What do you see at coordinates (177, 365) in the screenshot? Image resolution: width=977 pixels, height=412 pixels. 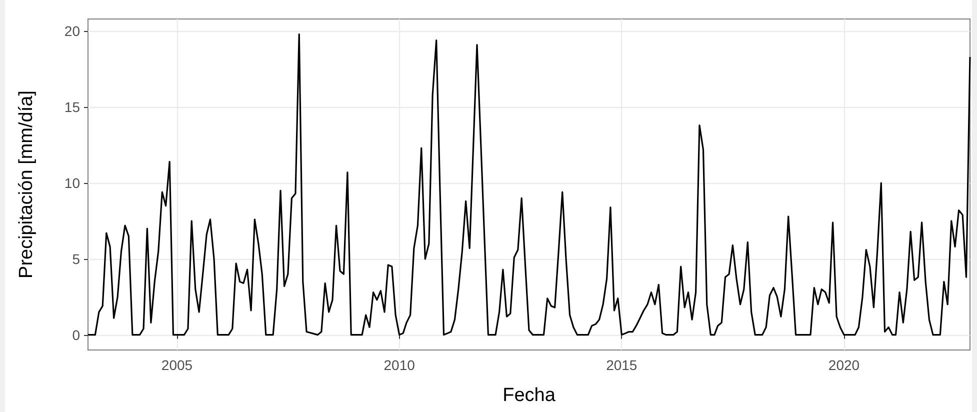 I see `x-tick-label: 2005` at bounding box center [177, 365].